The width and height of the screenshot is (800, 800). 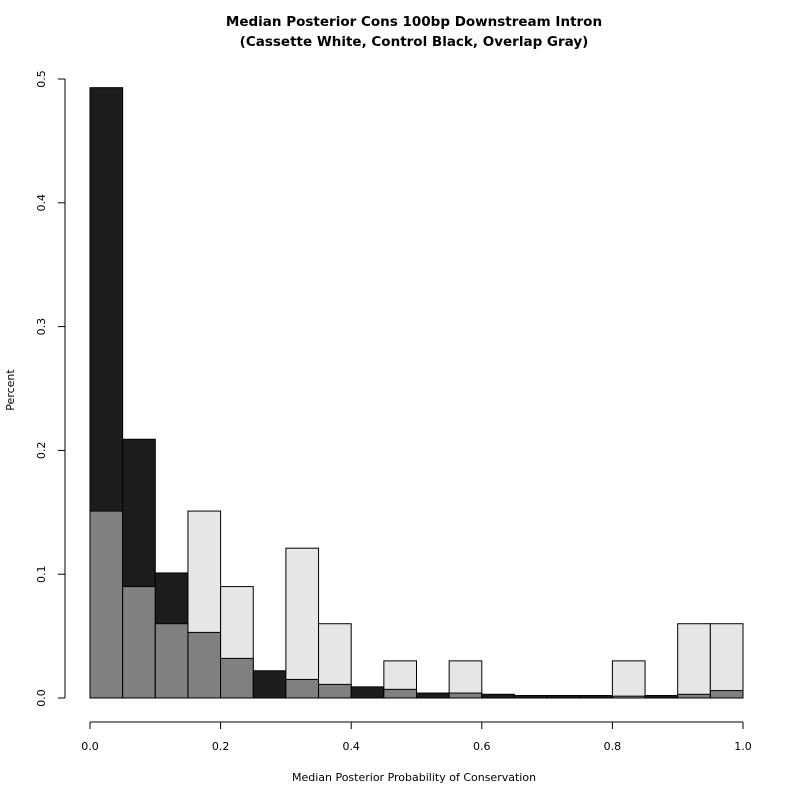 I want to click on x-tick-label-2: 0.4, so click(x=351, y=746).